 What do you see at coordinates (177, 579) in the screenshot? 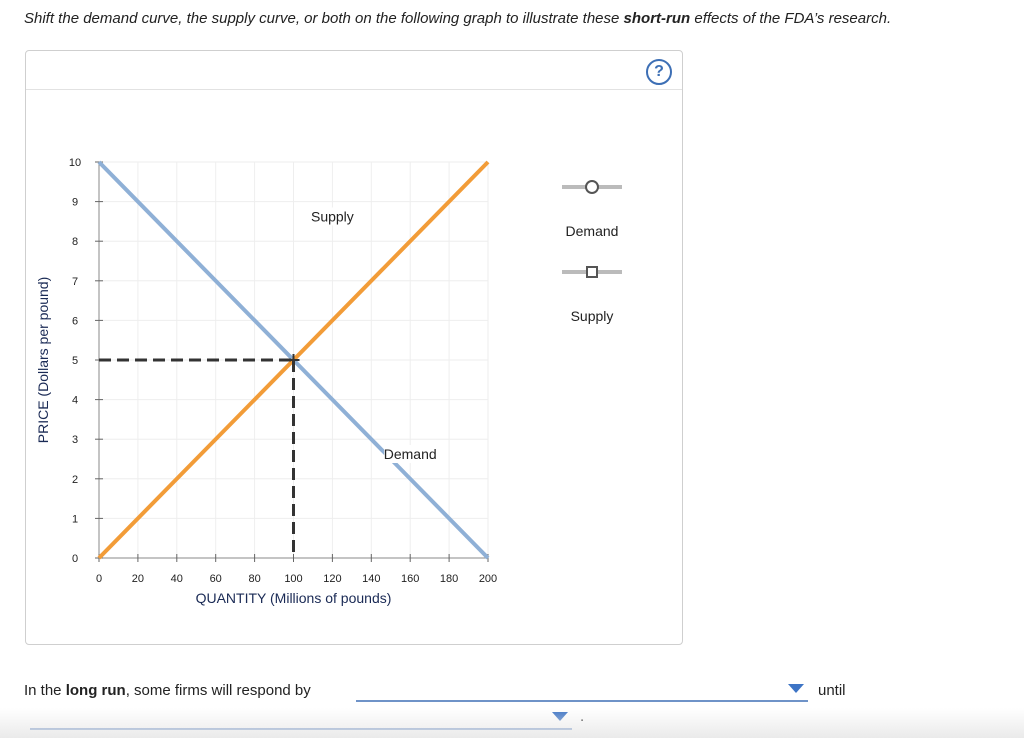
I see `x-tick-label: 40` at bounding box center [177, 579].